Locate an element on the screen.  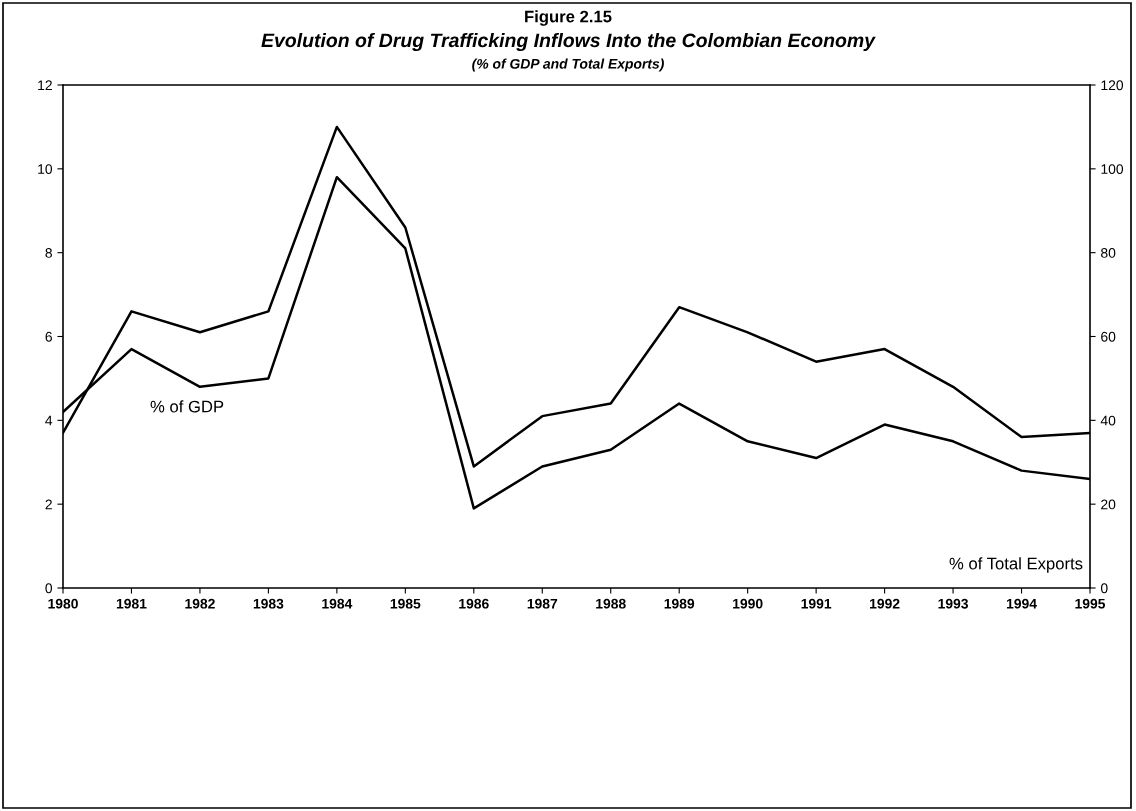
y-tick-label: 0 is located at coordinates (49, 588).